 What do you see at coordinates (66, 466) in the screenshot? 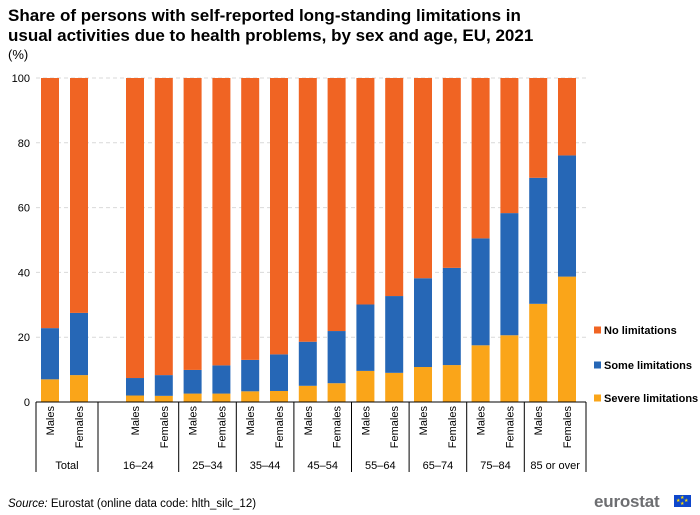
I see `group-label: Total` at bounding box center [66, 466].